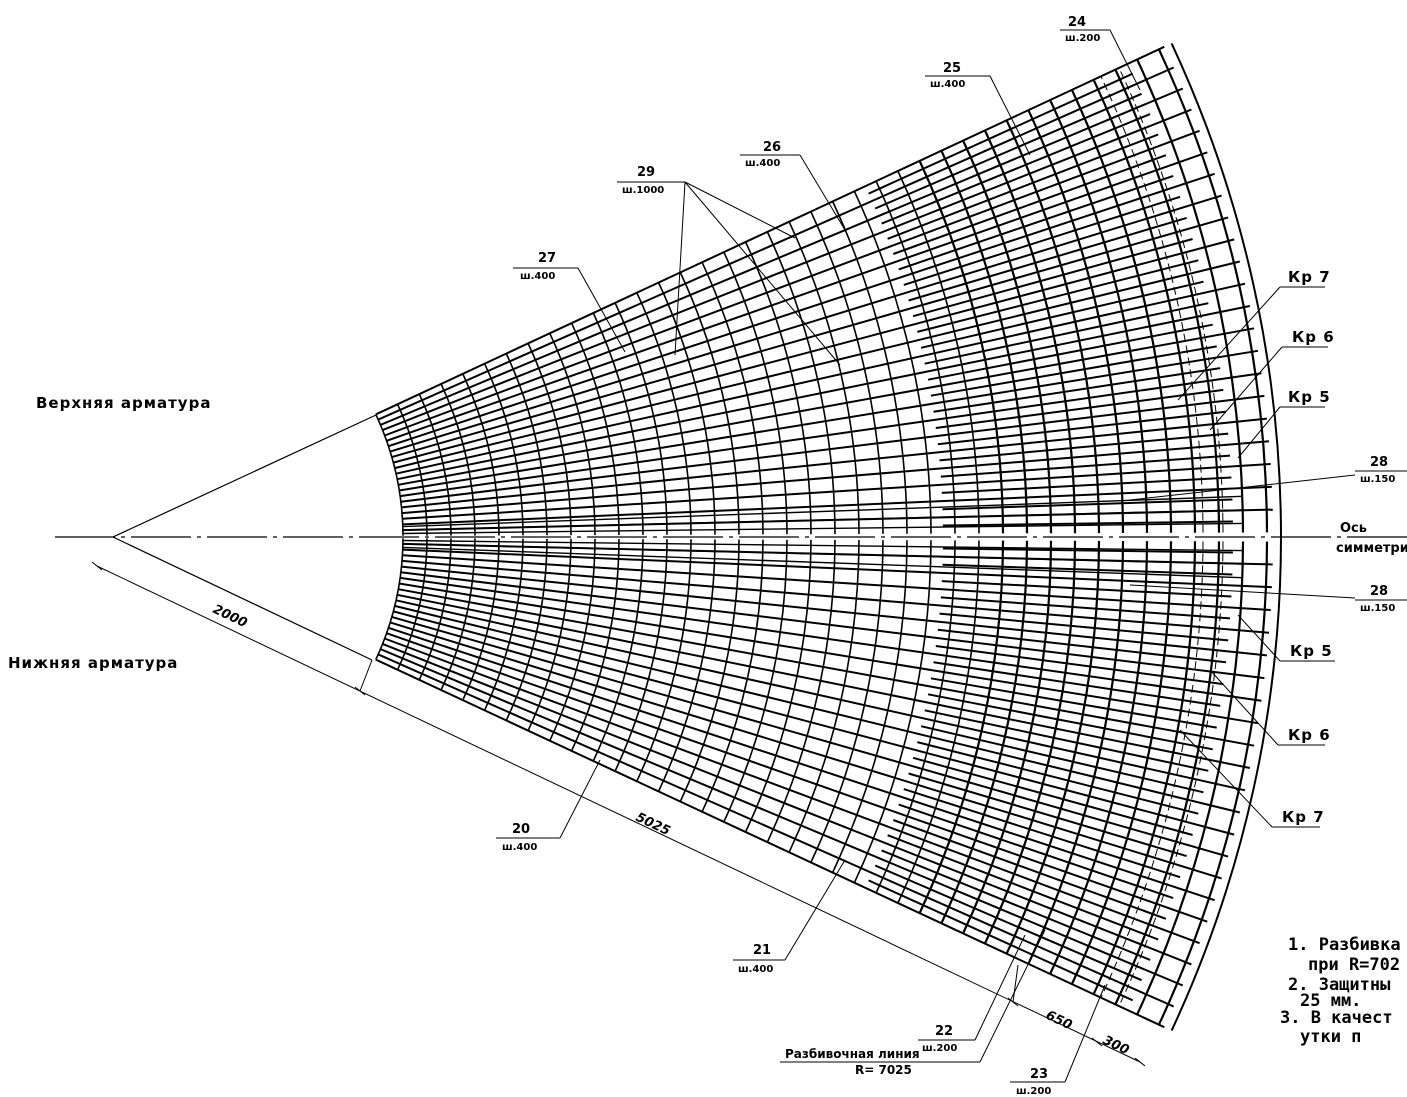 The width and height of the screenshot is (1407, 1097). Describe the element at coordinates (93, 663) in the screenshot. I see `section-title-bottom: Нижняя арматура` at that location.